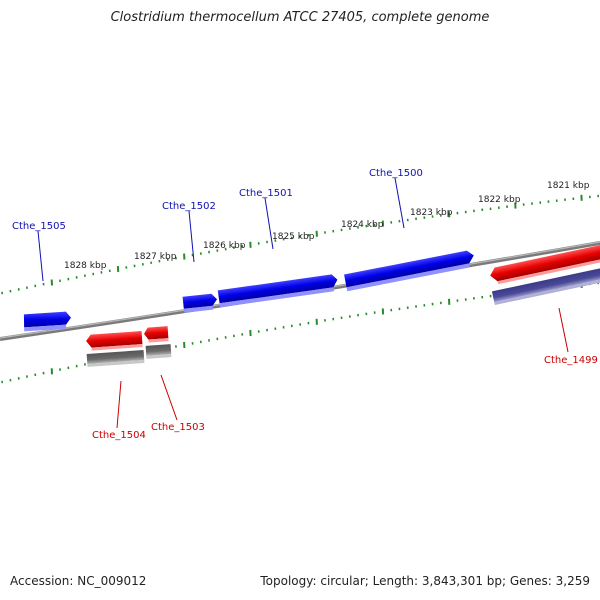 The image size is (600, 600). What do you see at coordinates (155, 257) in the screenshot?
I see `tick-label-1827: 1827 kbp` at bounding box center [155, 257].